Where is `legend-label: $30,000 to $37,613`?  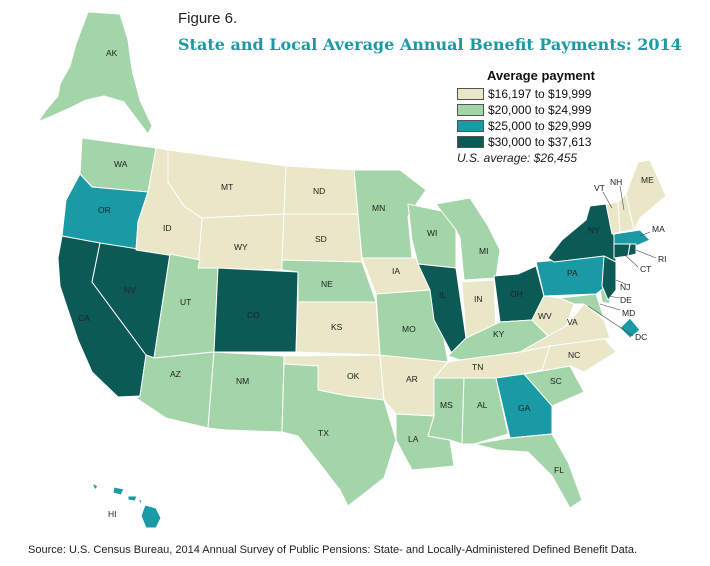 legend-label: $30,000 to $37,613 is located at coordinates (540, 142).